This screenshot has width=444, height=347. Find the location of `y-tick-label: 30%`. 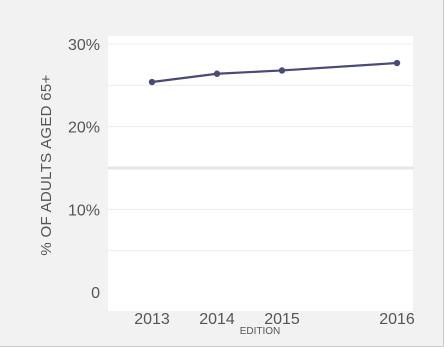

y-tick-label: 30% is located at coordinates (84, 45).